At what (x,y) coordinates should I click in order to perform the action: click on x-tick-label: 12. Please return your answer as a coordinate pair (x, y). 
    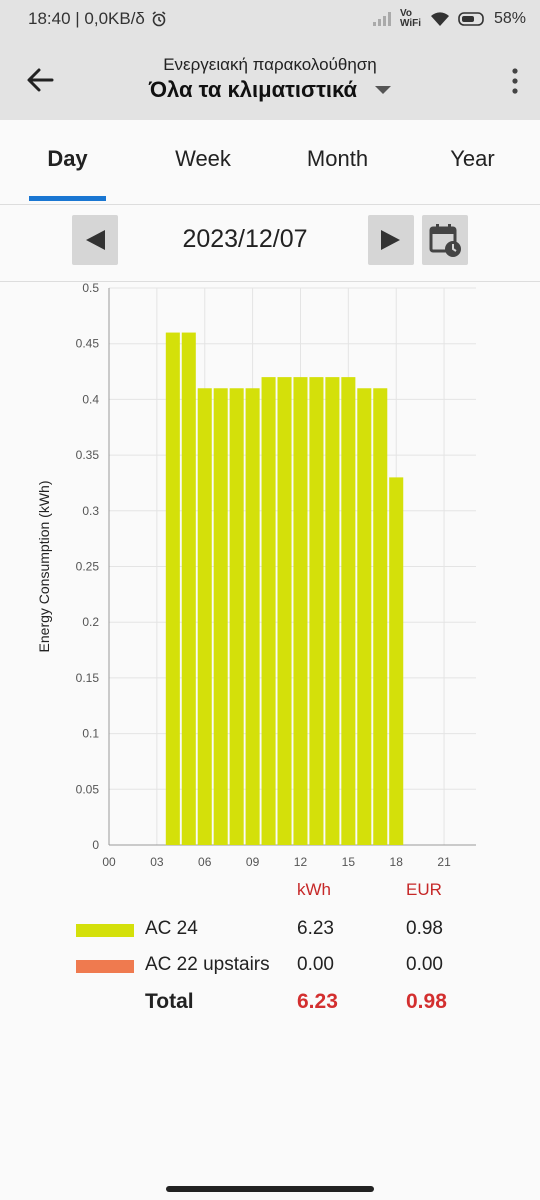
    Looking at the image, I should click on (301, 862).